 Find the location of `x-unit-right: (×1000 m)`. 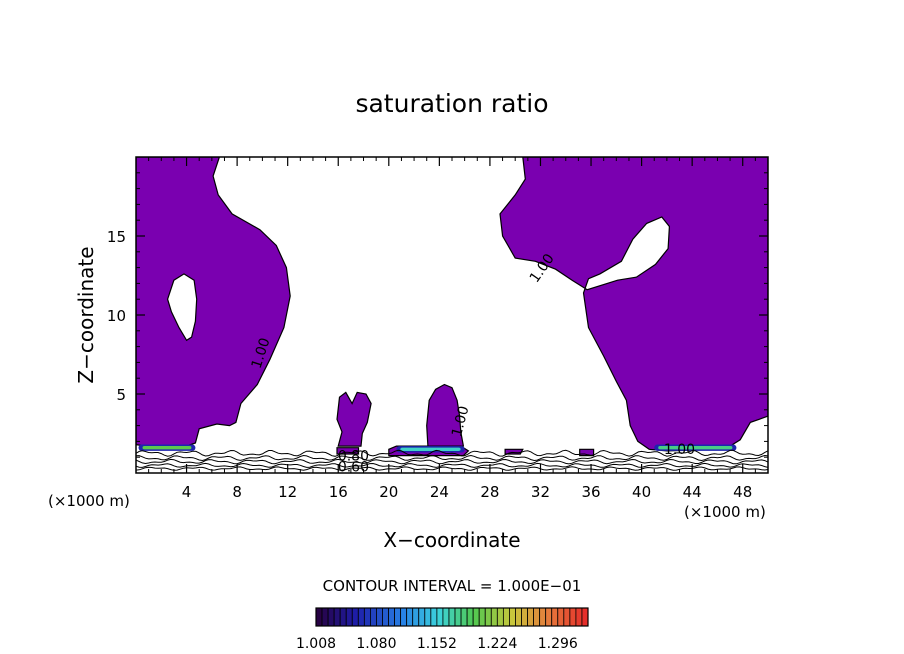

x-unit-right: (×1000 m) is located at coordinates (725, 512).